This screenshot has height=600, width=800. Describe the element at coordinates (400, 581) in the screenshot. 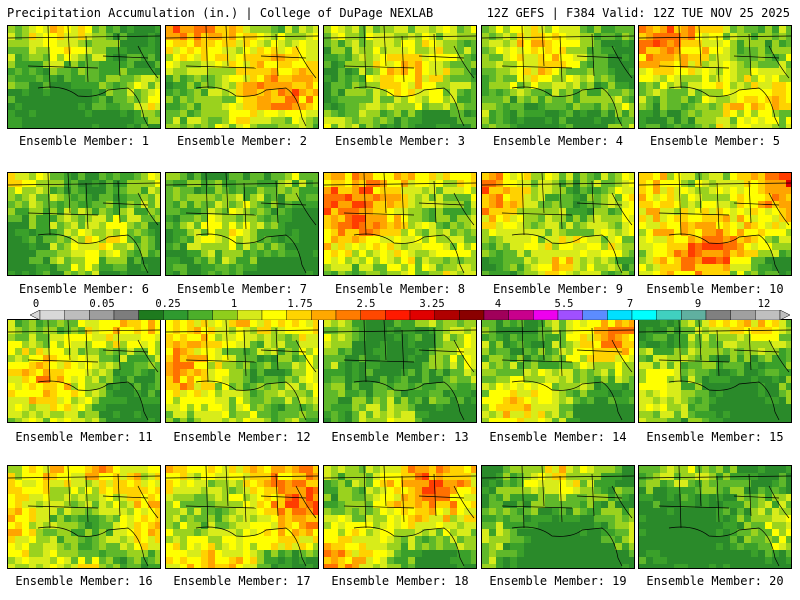

I see `panel-label-member-18: Ensemble Member: 18` at that location.